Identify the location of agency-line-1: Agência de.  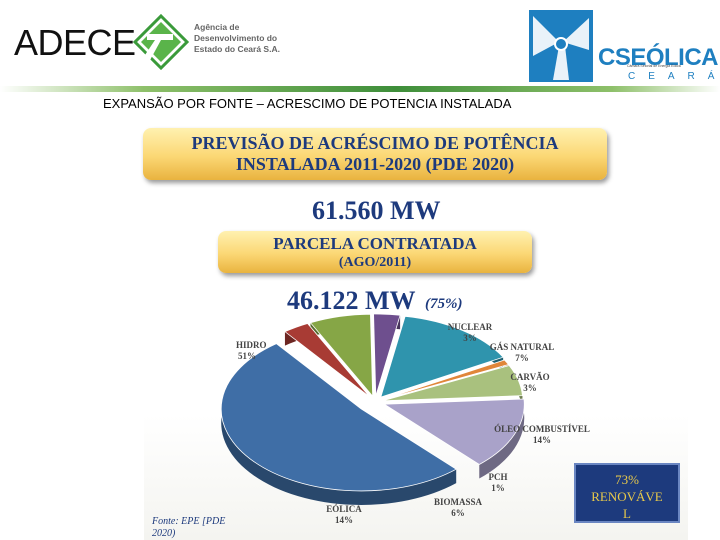
(217, 27).